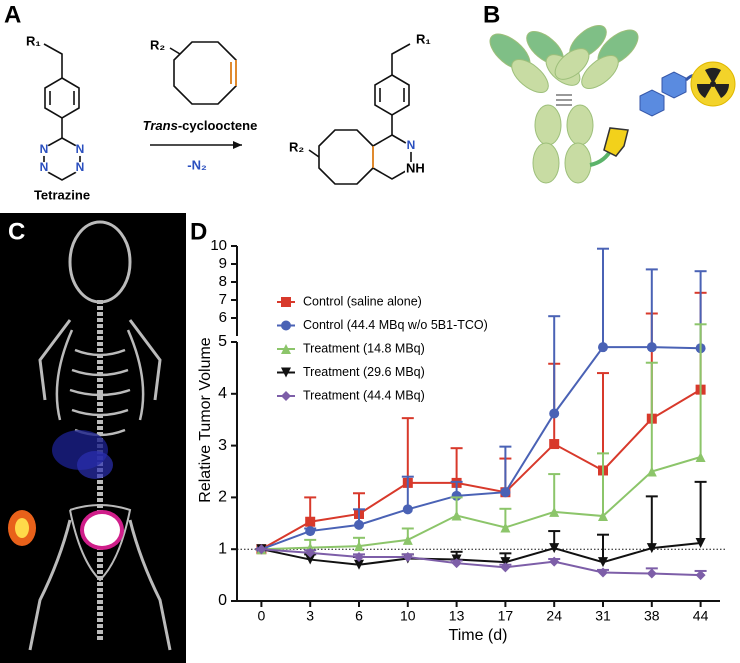 This screenshot has height=663, width=740. Describe the element at coordinates (457, 616) in the screenshot. I see `x-tick-label: 13` at that location.